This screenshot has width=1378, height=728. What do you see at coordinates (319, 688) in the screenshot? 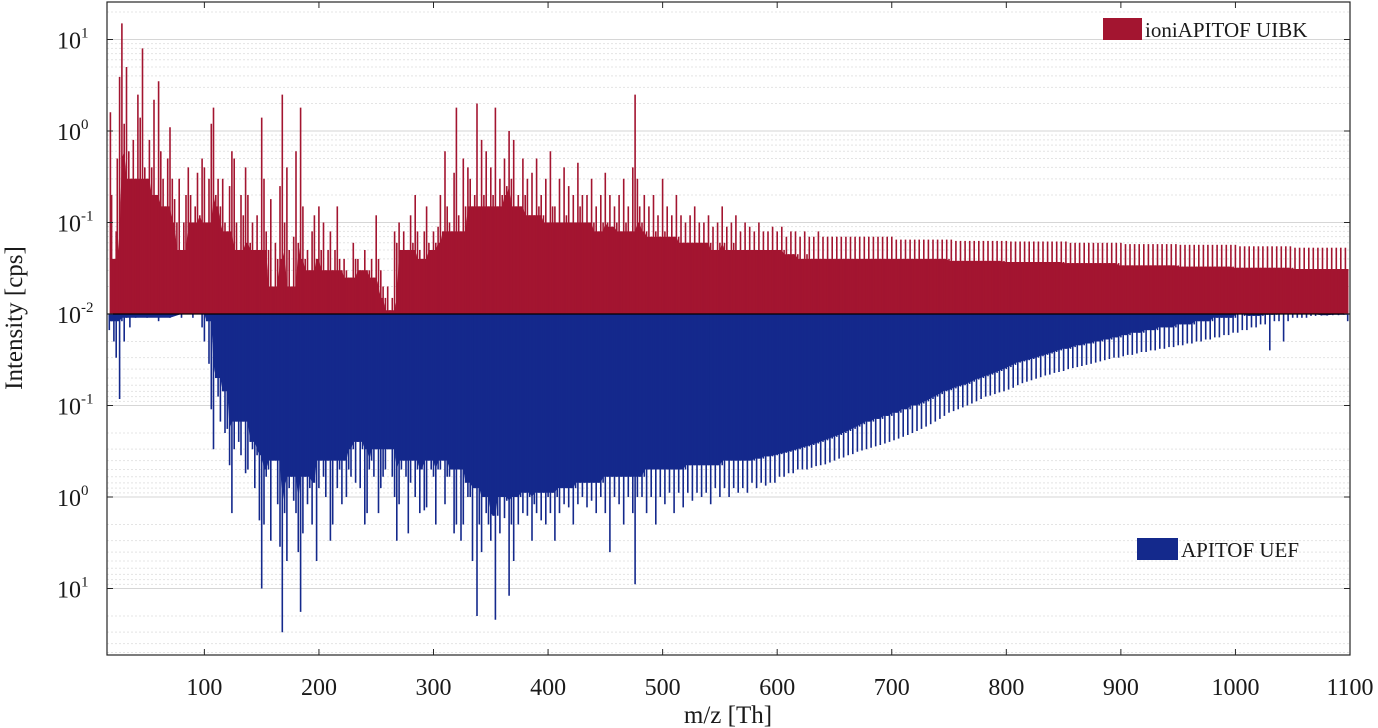
I see `x-tick-label: 200` at bounding box center [319, 688].